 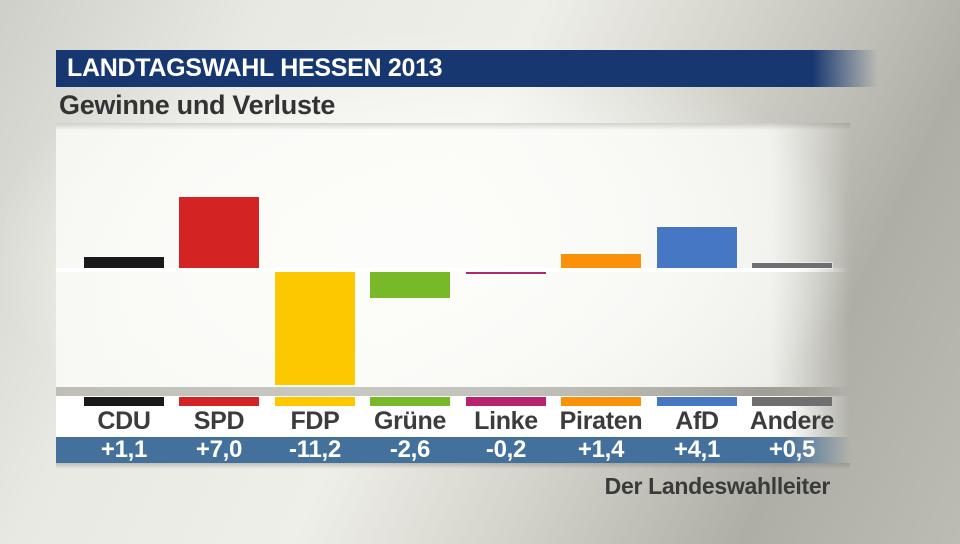 What do you see at coordinates (410, 401) in the screenshot?
I see `legend-swatch-gruene` at bounding box center [410, 401].